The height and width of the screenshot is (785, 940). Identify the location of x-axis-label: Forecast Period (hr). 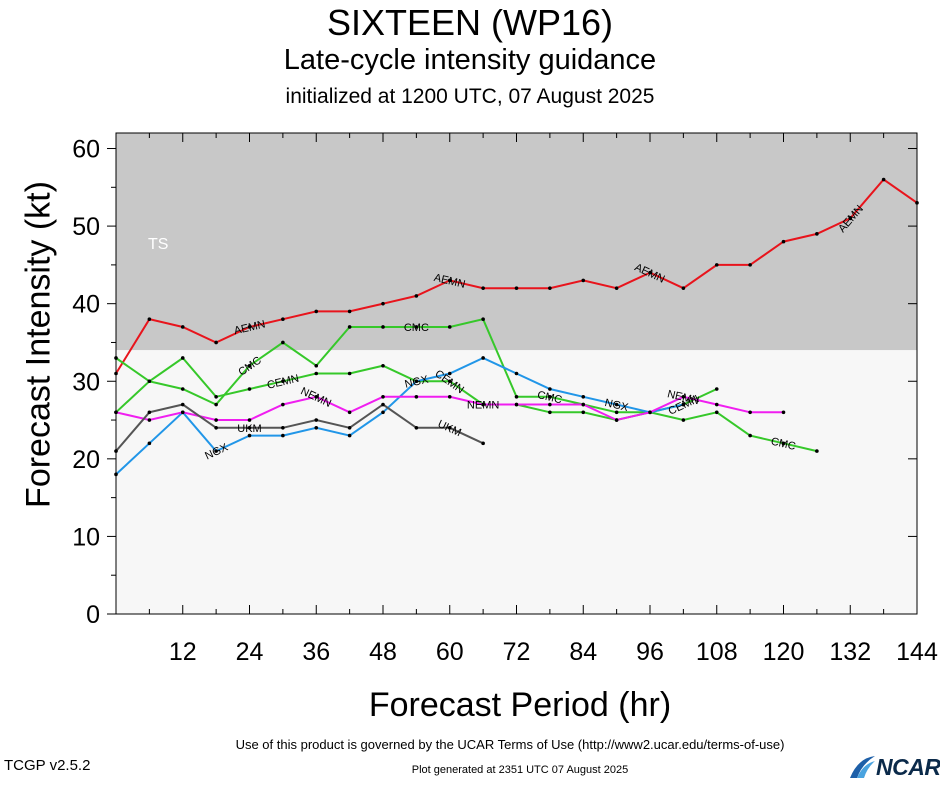
(520, 705).